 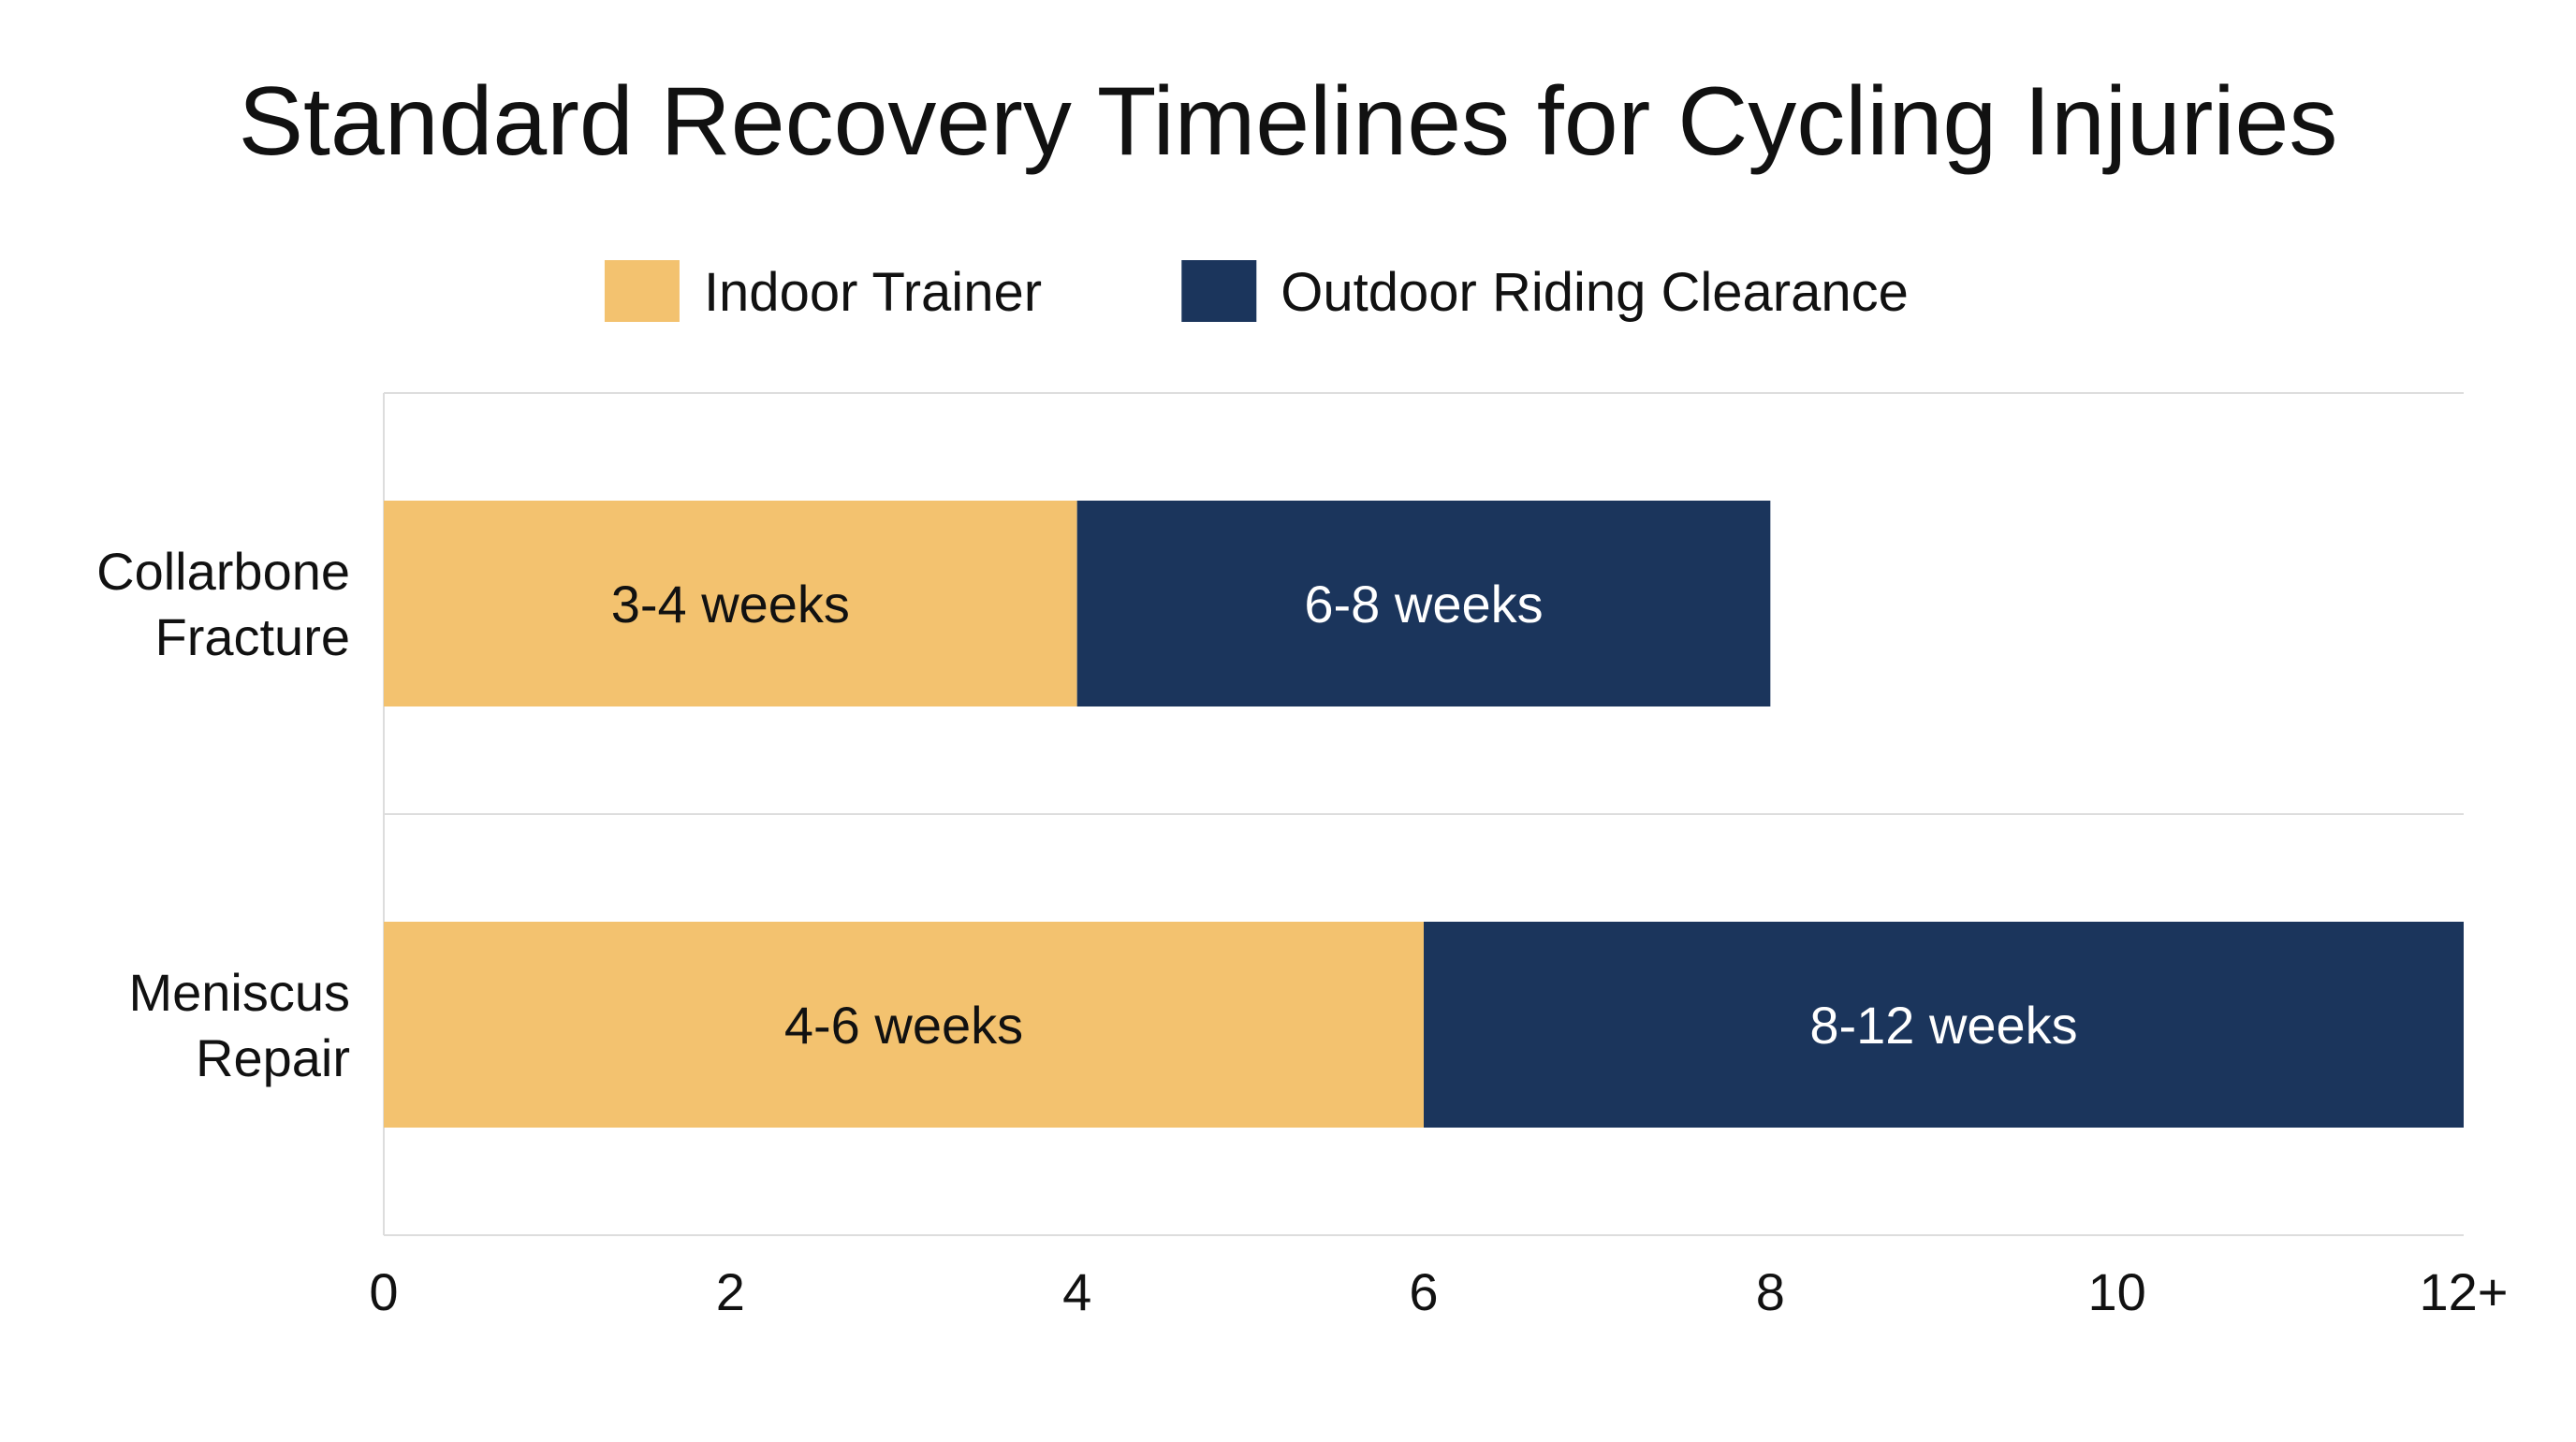 What do you see at coordinates (730, 1291) in the screenshot?
I see `x-tick-label: 2` at bounding box center [730, 1291].